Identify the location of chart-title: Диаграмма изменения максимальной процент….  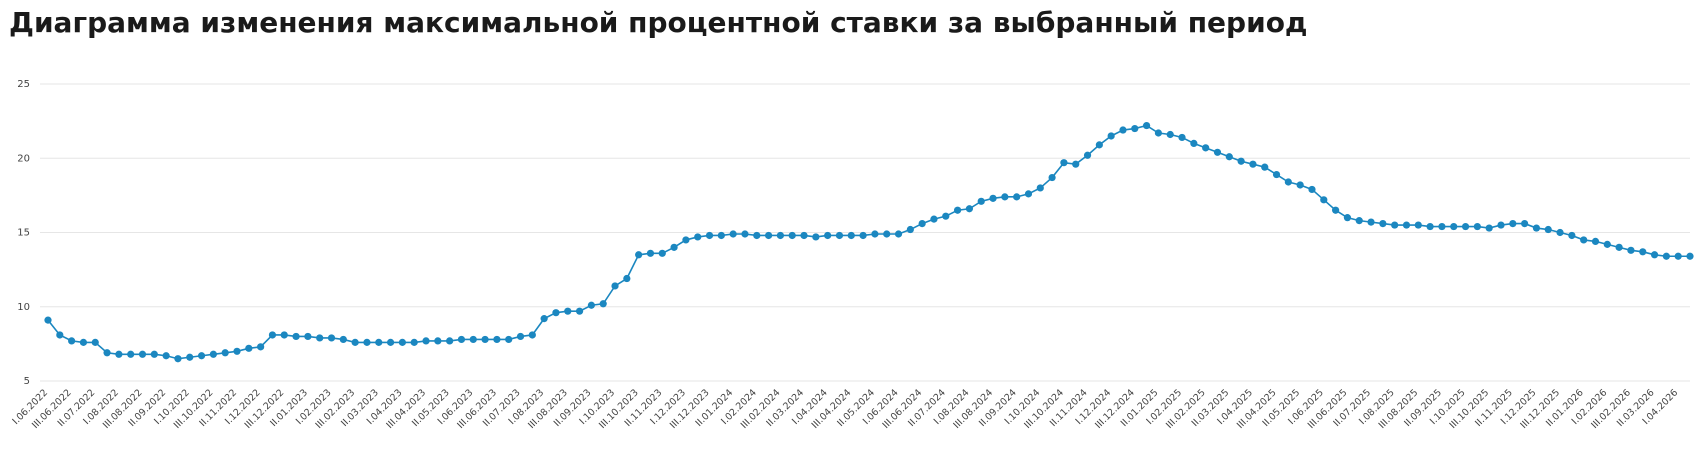
(658, 22).